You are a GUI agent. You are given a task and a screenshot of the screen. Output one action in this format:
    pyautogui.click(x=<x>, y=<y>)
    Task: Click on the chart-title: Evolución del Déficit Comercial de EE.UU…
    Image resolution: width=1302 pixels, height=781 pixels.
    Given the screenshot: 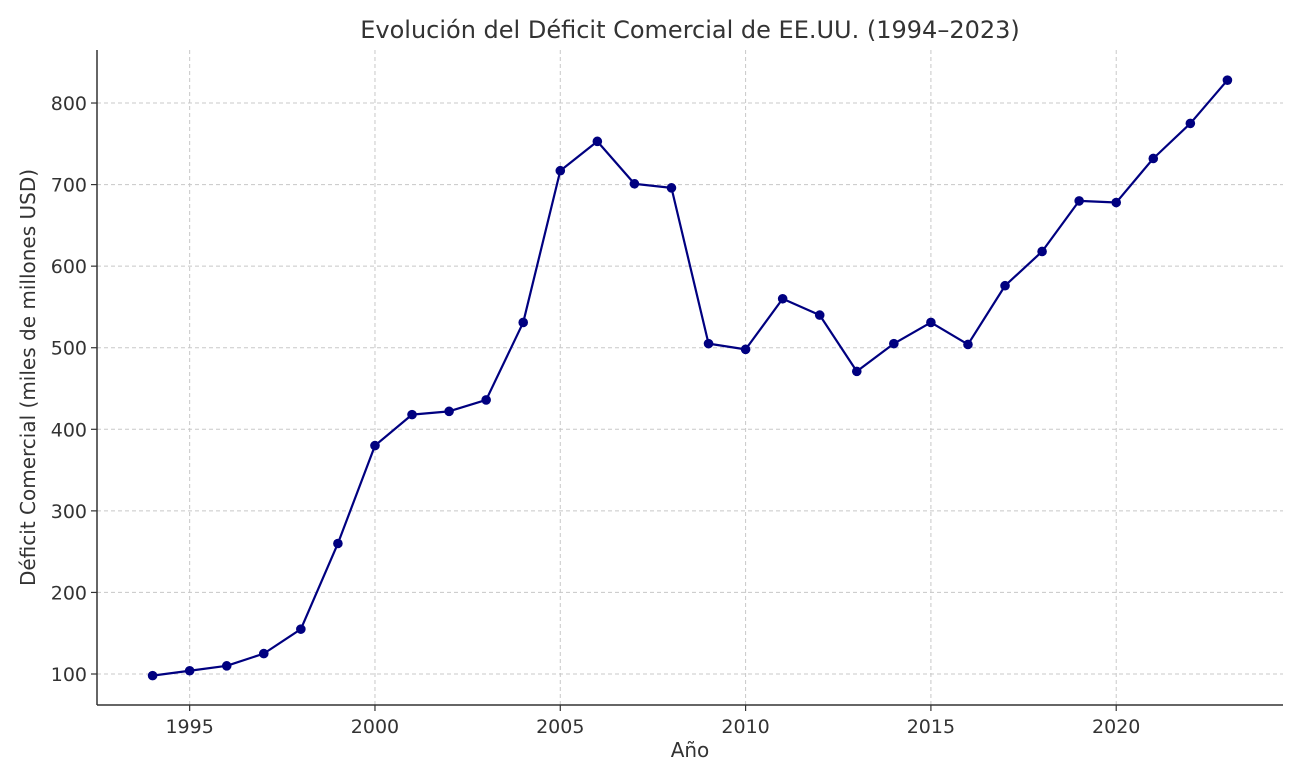 What is the action you would take?
    pyautogui.click(x=690, y=30)
    